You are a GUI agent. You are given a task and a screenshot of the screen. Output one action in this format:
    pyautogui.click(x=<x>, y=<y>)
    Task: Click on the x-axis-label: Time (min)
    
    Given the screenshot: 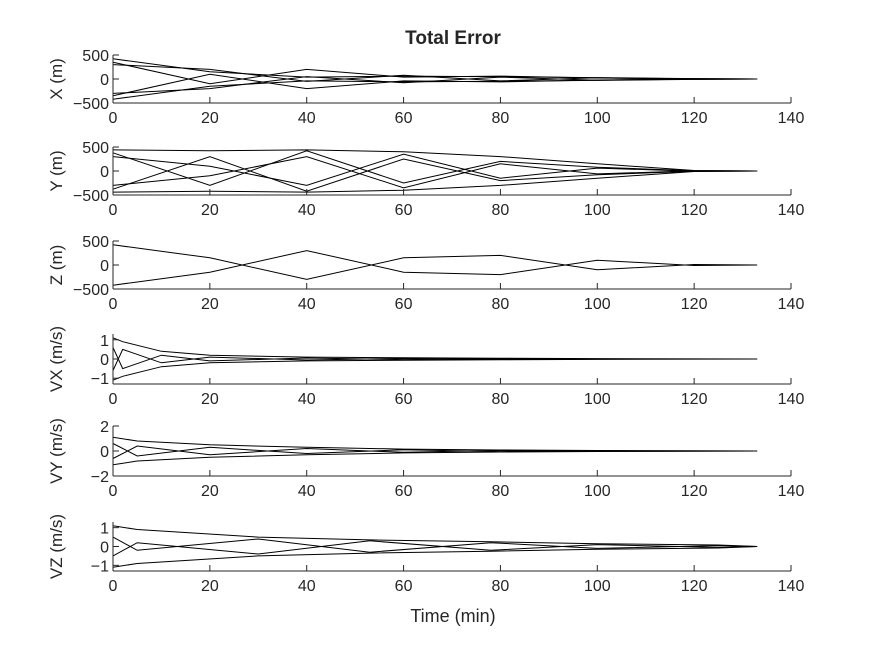 What is the action you would take?
    pyautogui.click(x=452, y=616)
    